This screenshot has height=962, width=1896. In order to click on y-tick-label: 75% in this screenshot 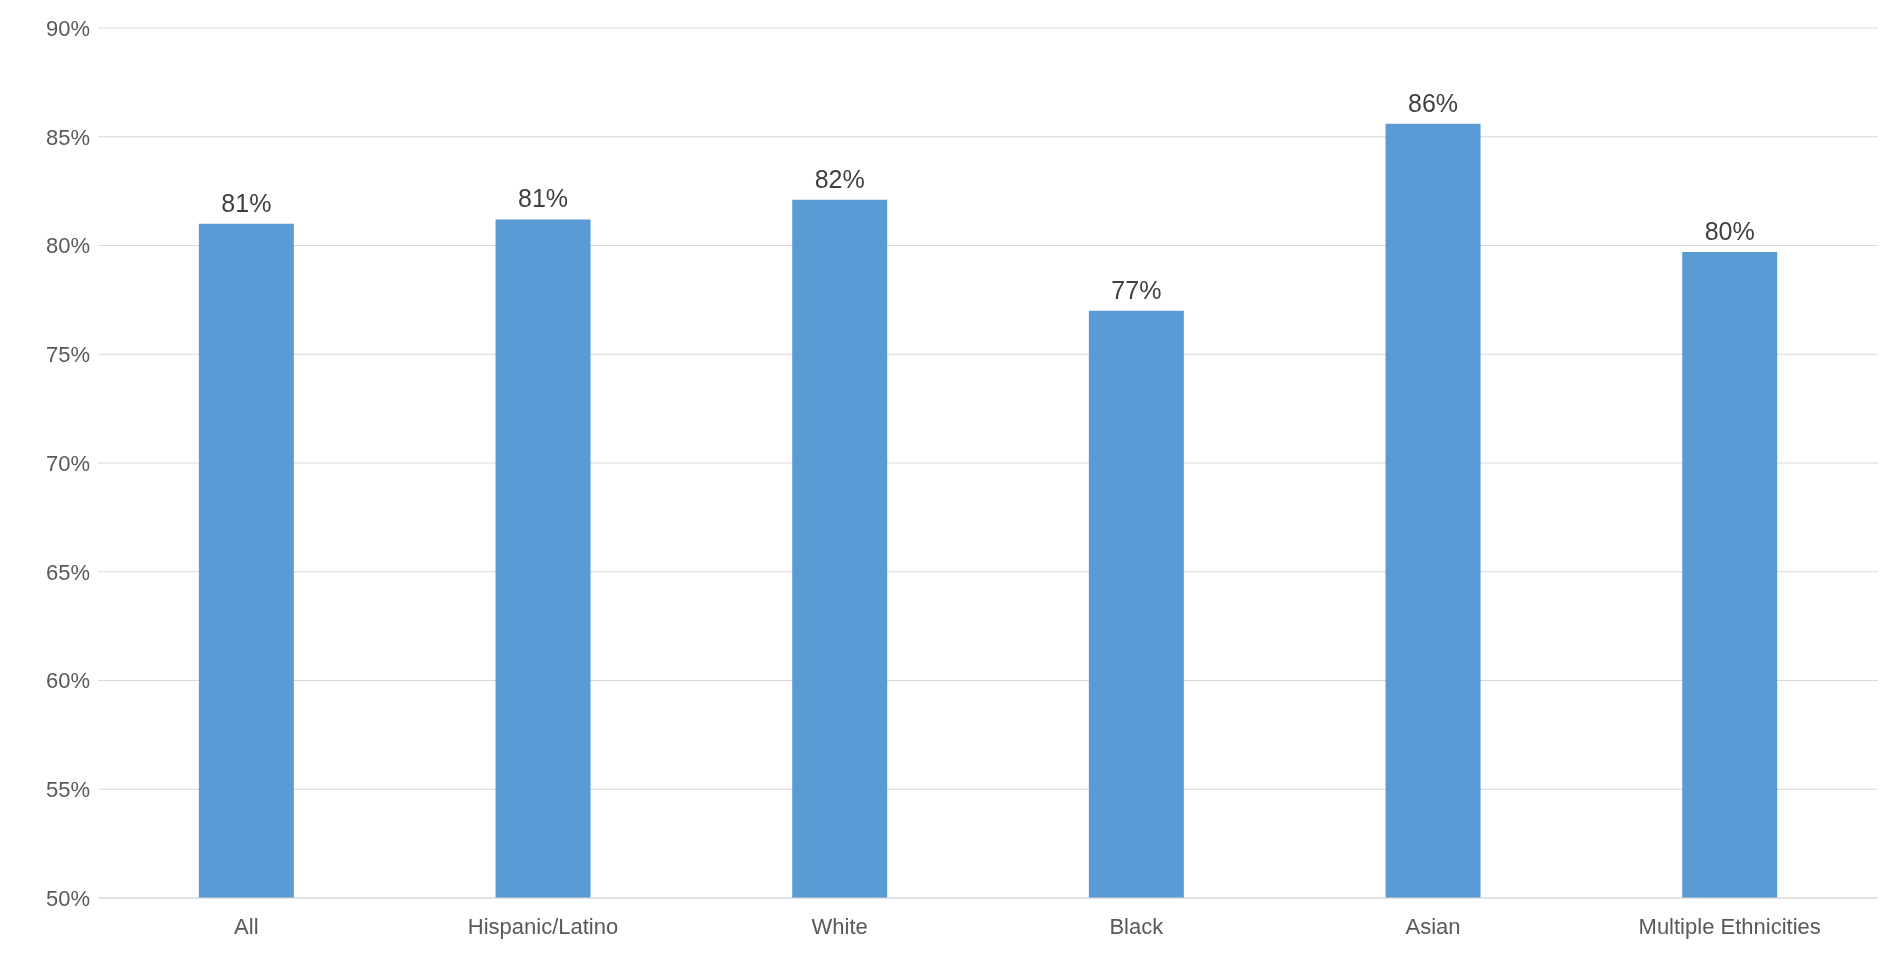, I will do `click(67, 355)`.